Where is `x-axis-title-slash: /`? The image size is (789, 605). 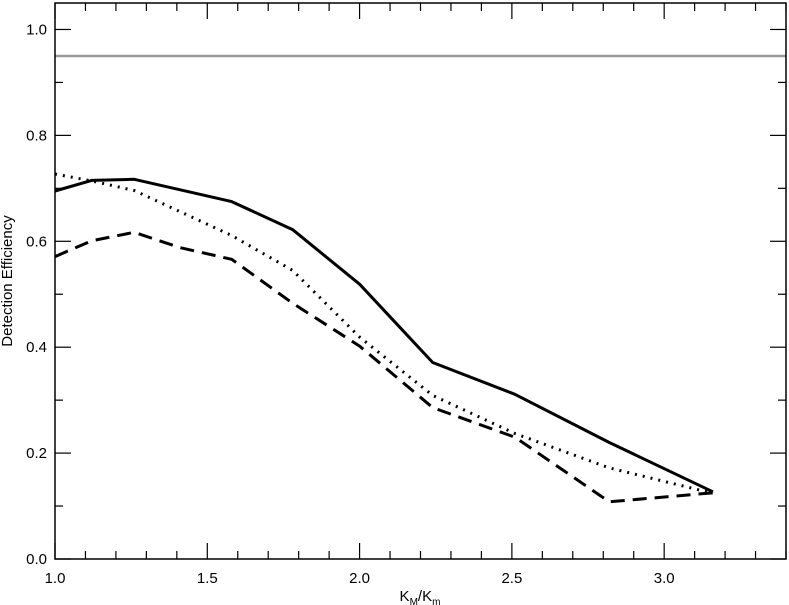
x-axis-title-slash: / is located at coordinates (420, 596).